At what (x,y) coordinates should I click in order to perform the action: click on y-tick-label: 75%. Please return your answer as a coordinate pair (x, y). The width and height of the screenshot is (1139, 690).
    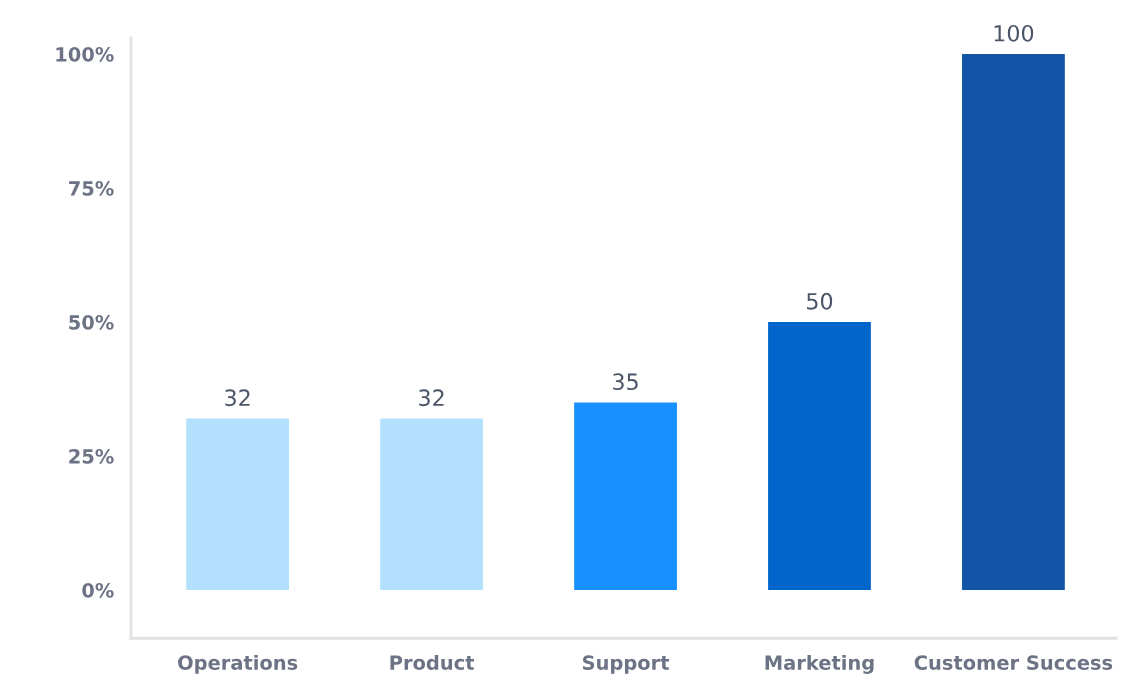
    Looking at the image, I should click on (91, 188).